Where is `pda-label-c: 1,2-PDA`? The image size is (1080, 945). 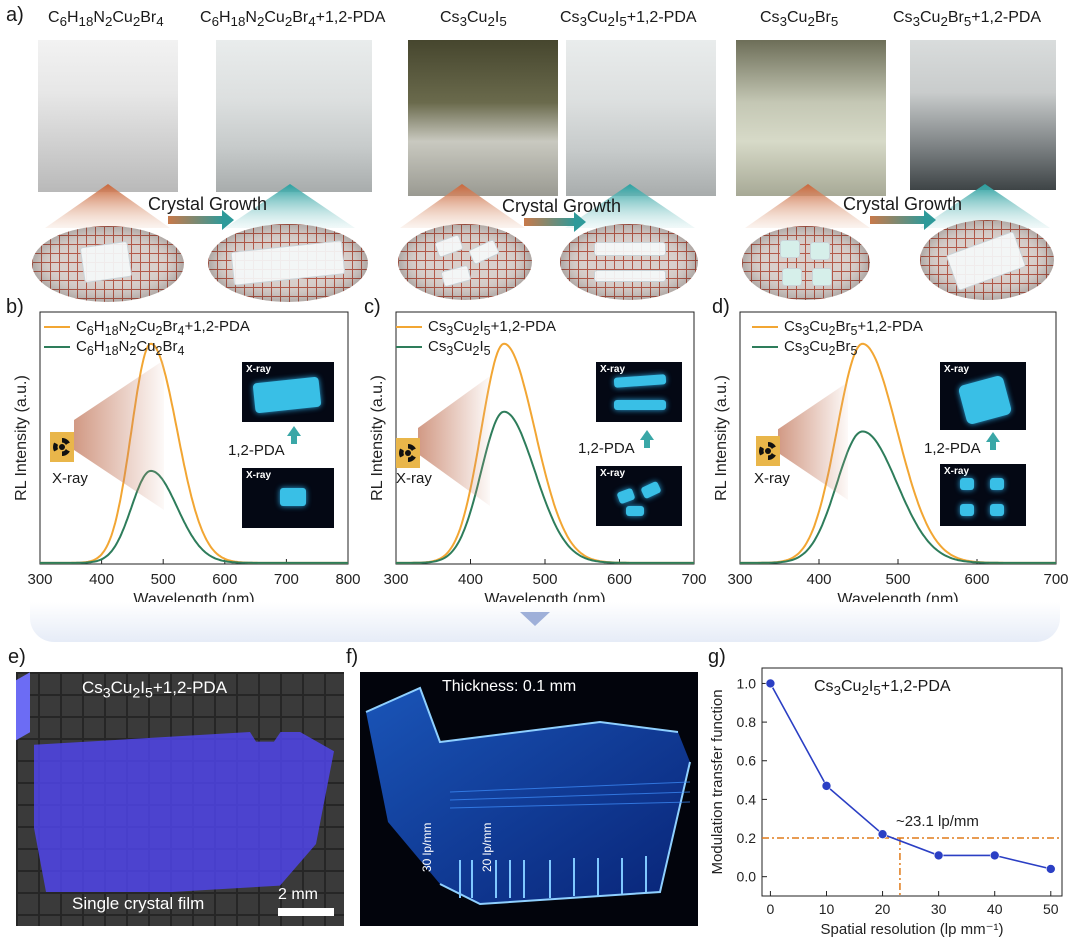 pda-label-c: 1,2-PDA is located at coordinates (606, 448).